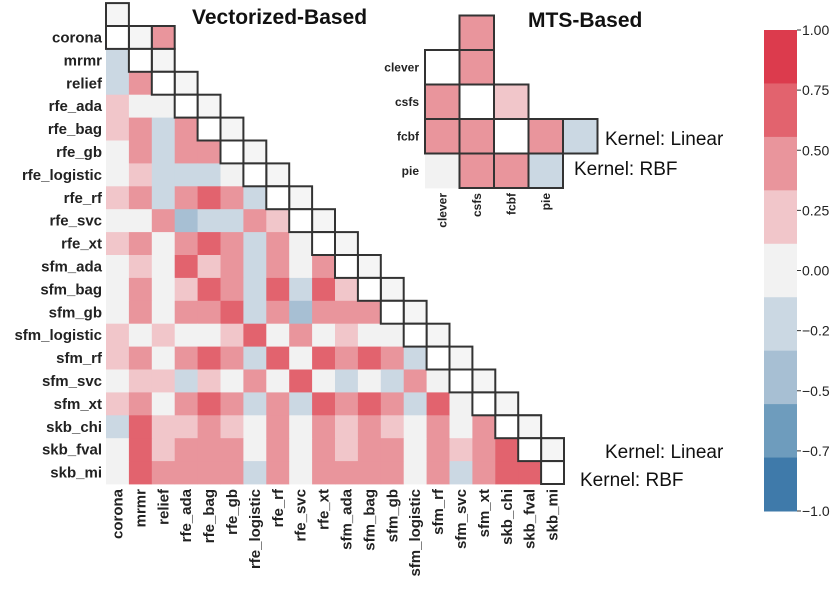 This screenshot has width=830, height=593. Describe the element at coordinates (186, 244) in the screenshot. I see `vec-cell-rfe_xt-rfe_ada` at that location.